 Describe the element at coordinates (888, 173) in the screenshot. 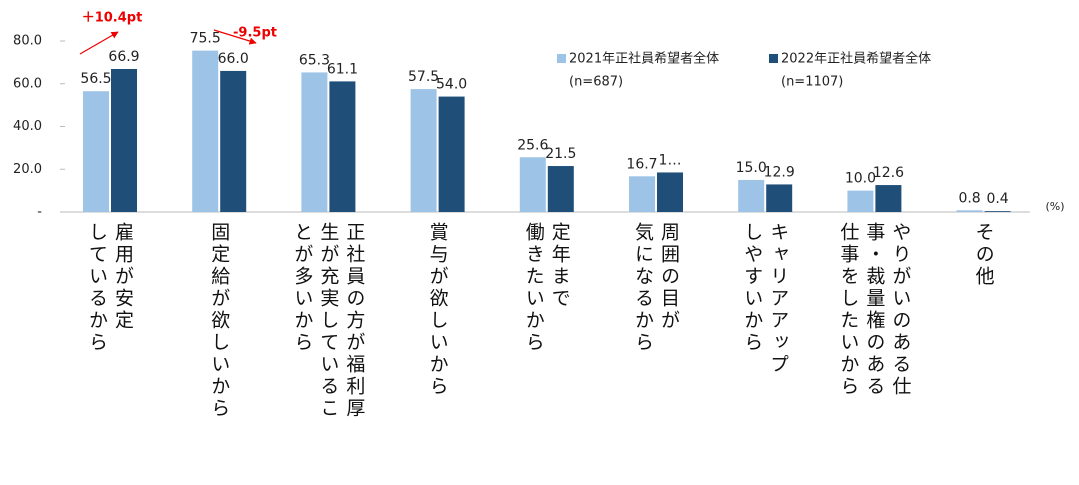

I see `value-label: 12.6` at that location.